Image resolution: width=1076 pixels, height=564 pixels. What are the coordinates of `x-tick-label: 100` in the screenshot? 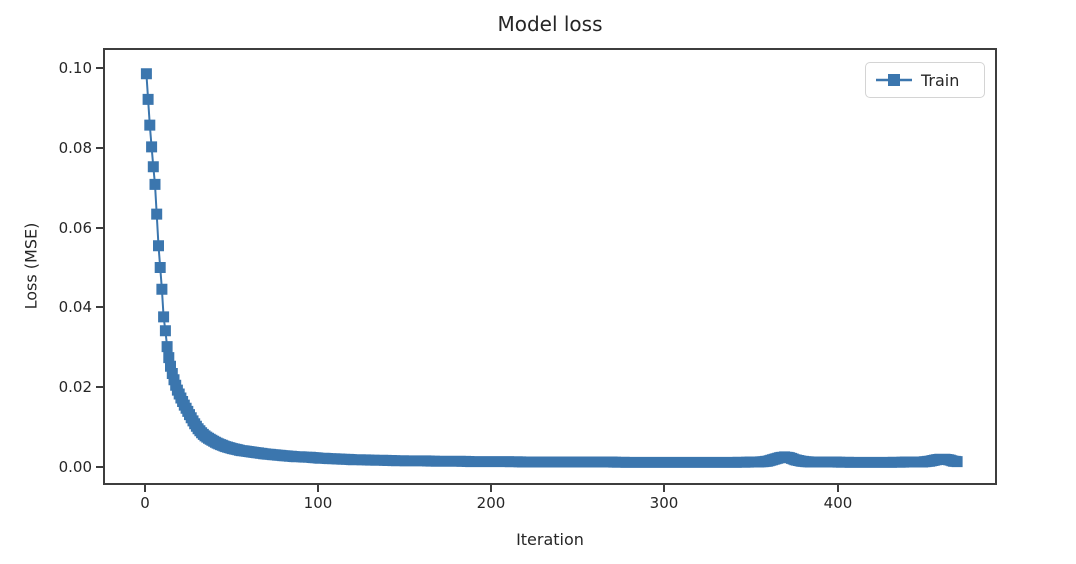 It's located at (318, 503).